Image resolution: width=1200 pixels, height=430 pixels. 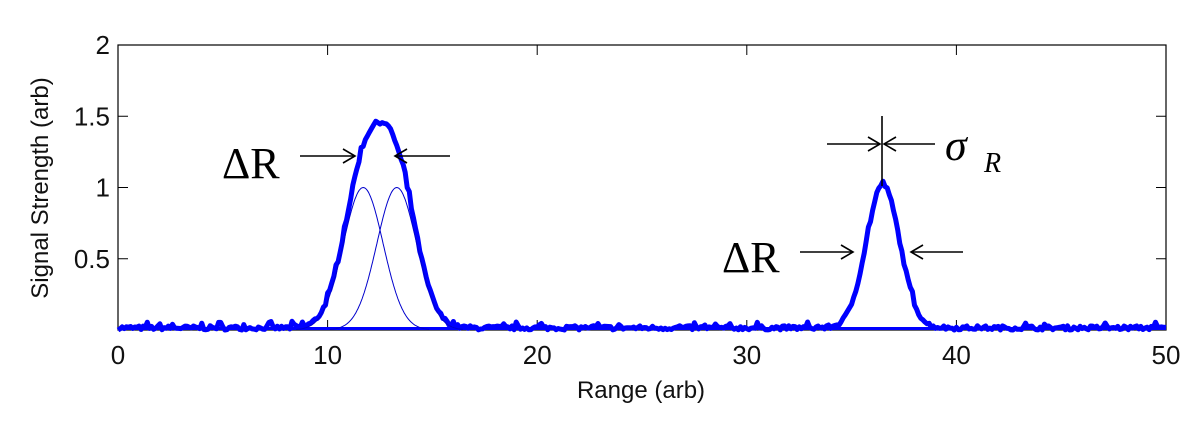 What do you see at coordinates (400, 156) in the screenshot?
I see `delta-r-arrow-right-head` at bounding box center [400, 156].